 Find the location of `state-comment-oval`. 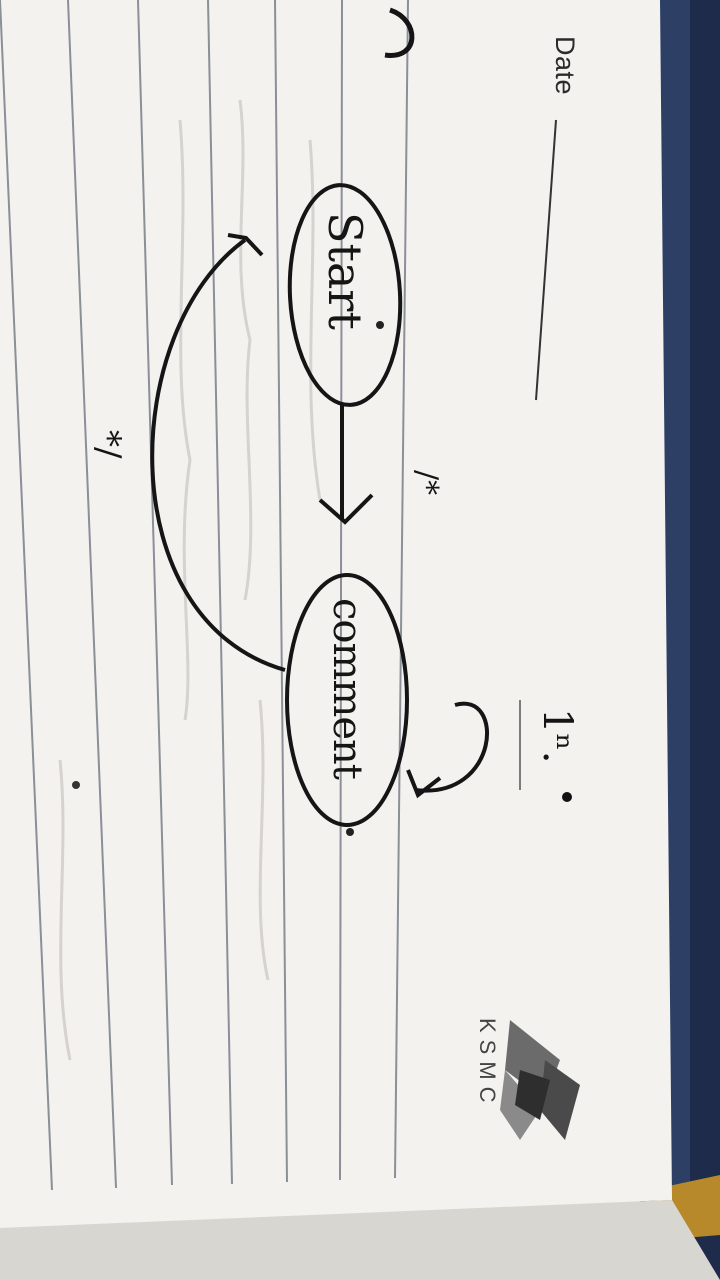

state-comment-oval is located at coordinates (347, 700).